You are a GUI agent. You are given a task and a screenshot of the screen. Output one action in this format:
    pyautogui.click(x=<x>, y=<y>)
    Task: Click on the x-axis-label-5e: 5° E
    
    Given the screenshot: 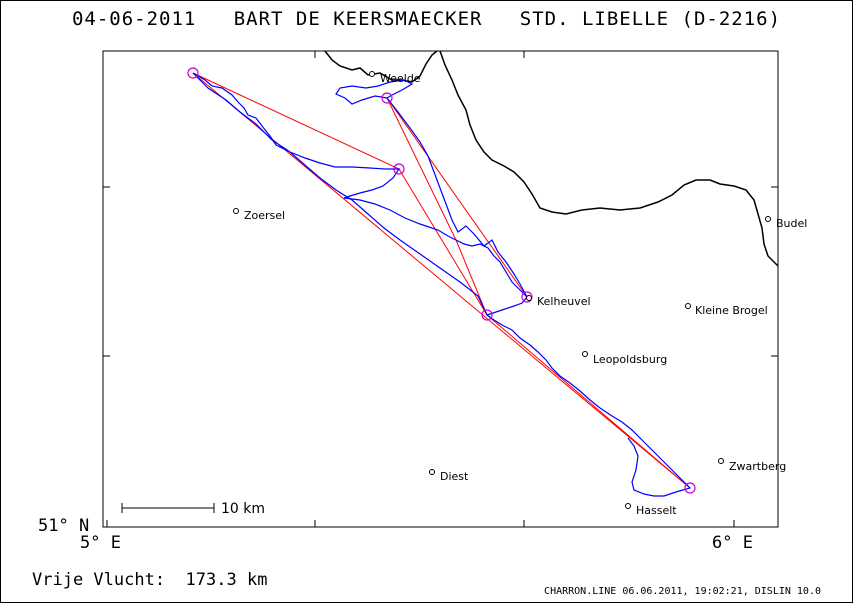 What is the action you would take?
    pyautogui.click(x=100, y=543)
    